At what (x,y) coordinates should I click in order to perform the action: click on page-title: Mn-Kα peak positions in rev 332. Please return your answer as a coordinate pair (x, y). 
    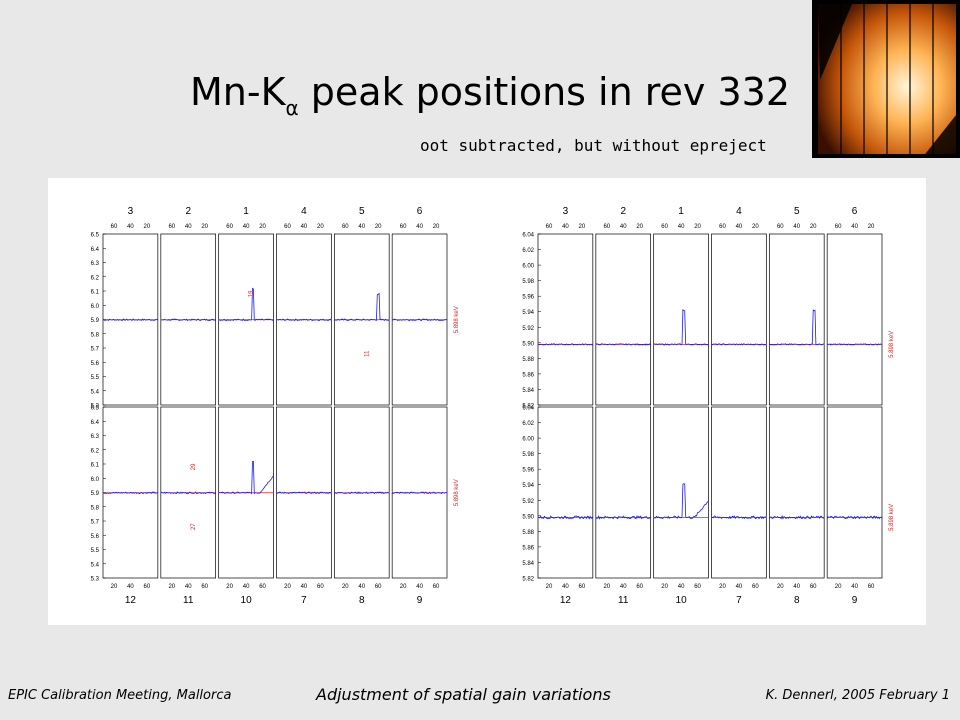
    Looking at the image, I should click on (490, 95).